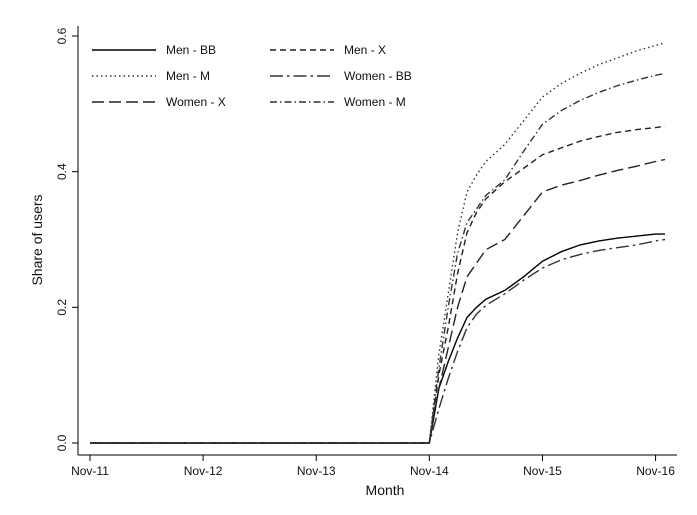 The width and height of the screenshot is (697, 515). What do you see at coordinates (385, 490) in the screenshot?
I see `x-axis-title: Month` at bounding box center [385, 490].